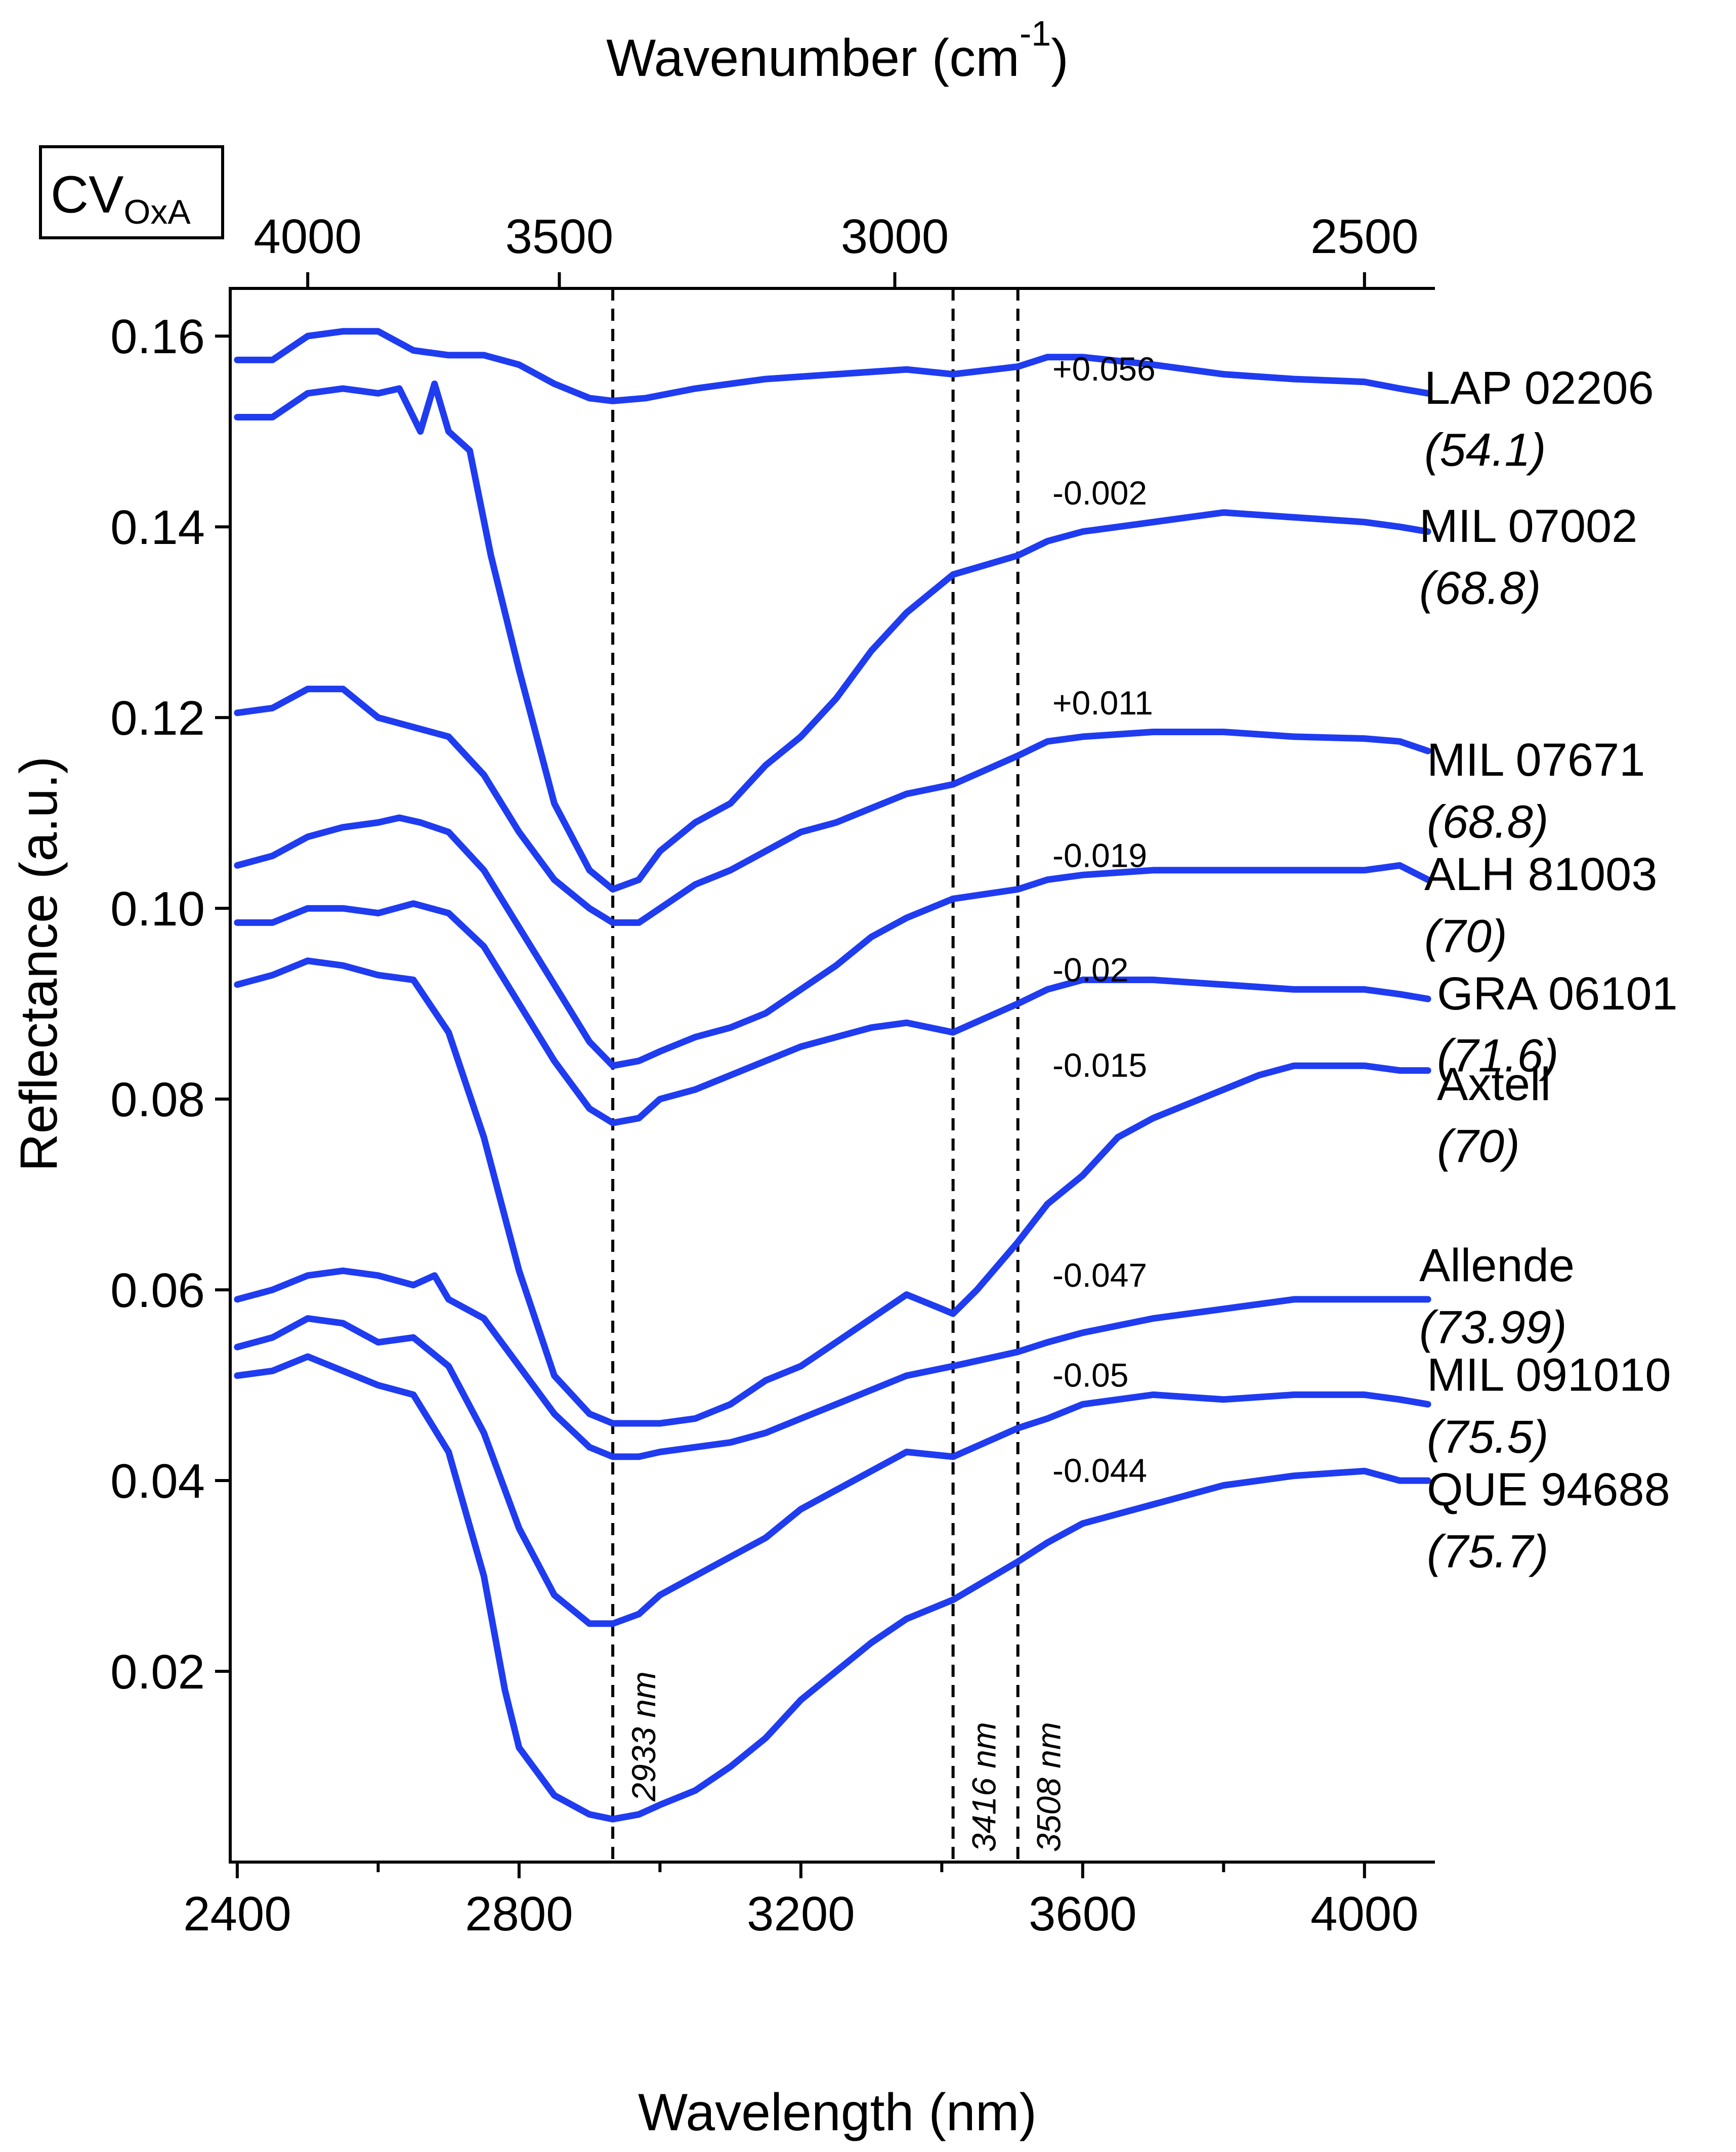 This screenshot has width=1736, height=2152. What do you see at coordinates (1099, 1470) in the screenshot?
I see `series-offset-label: -0.044` at bounding box center [1099, 1470].